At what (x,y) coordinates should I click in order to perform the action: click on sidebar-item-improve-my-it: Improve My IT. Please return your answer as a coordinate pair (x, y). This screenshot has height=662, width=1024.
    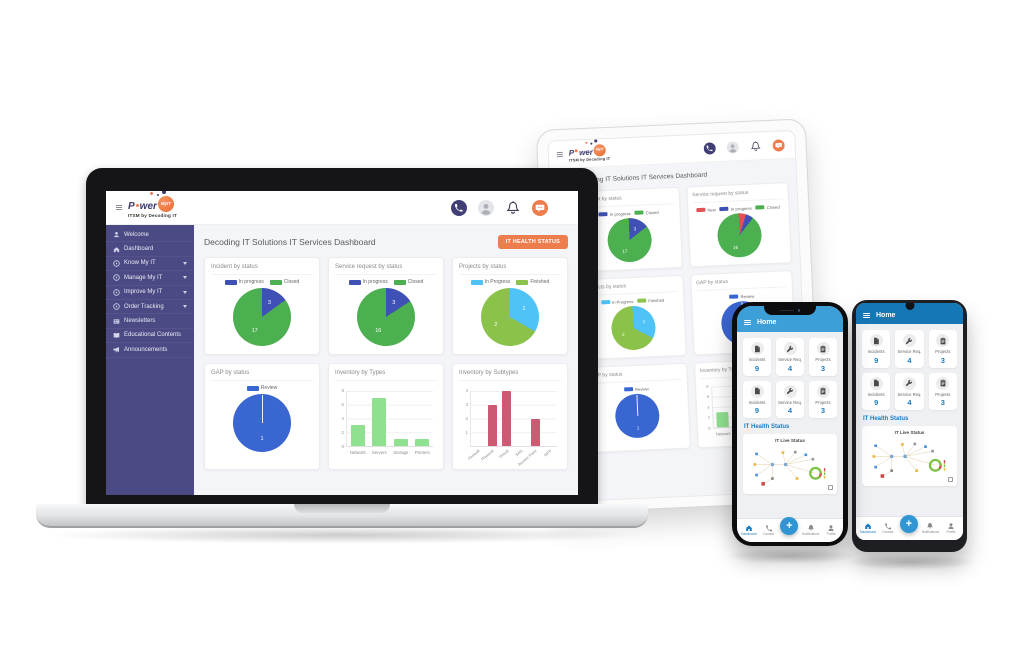
    Looking at the image, I should click on (150, 293).